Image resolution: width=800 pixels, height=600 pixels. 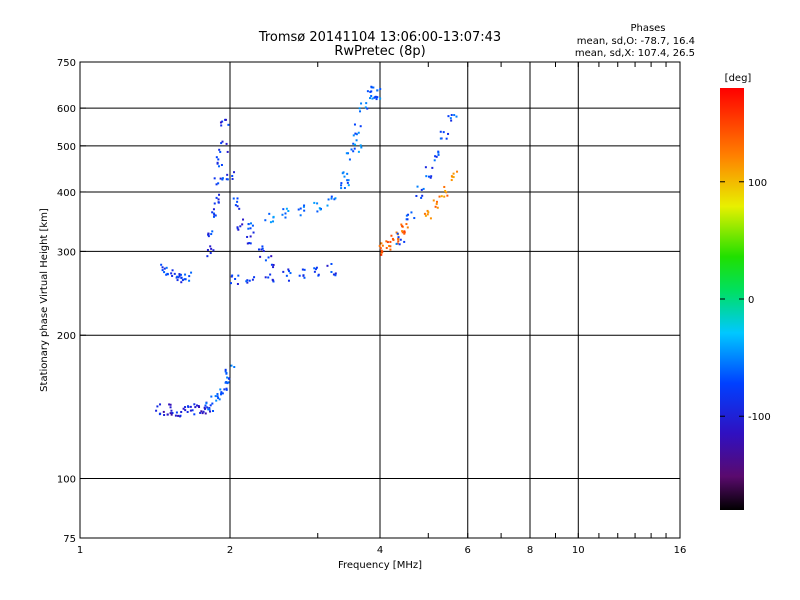 I want to click on phase-colorbar: [deg] -100 0 100, so click(x=745, y=291).